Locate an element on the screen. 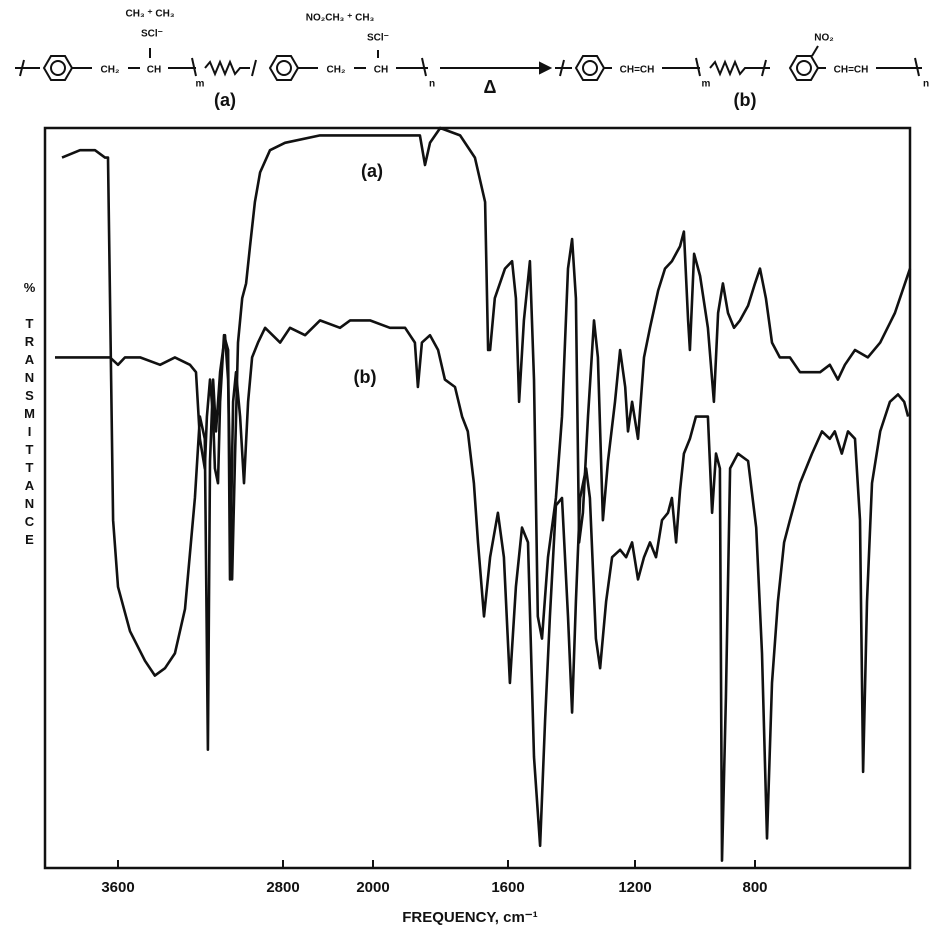  series-label: (a) is located at coordinates (372, 171).